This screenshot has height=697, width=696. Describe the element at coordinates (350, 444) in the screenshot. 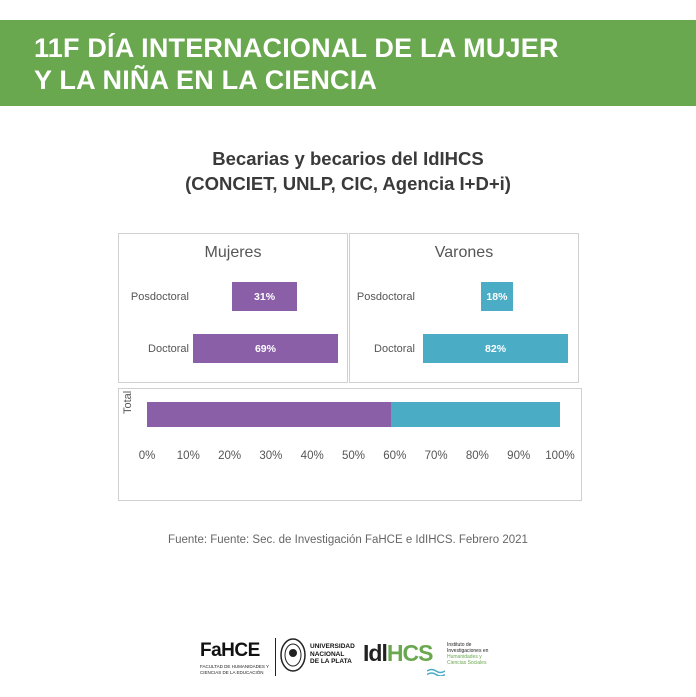

I see `total-panel: 0% 10% 20% 30% 40% 50% 60% 70% 80% 90% 100%` at that location.